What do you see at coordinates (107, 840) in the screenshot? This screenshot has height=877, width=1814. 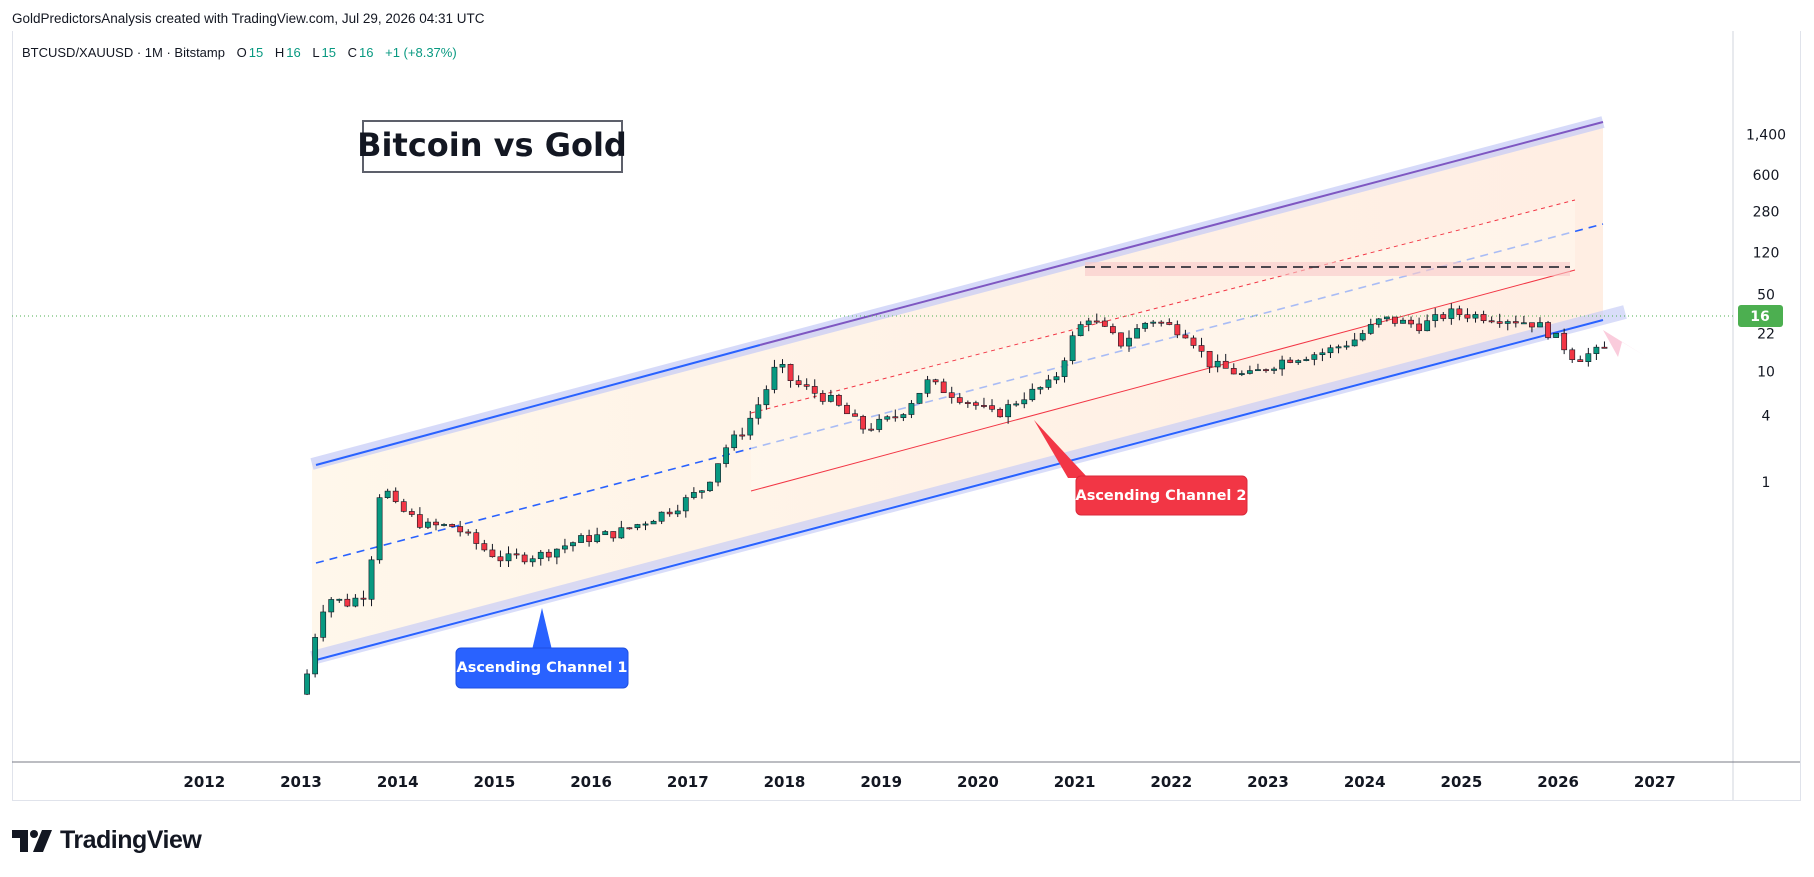 I see `tradingview-logo: TradingView` at bounding box center [107, 840].